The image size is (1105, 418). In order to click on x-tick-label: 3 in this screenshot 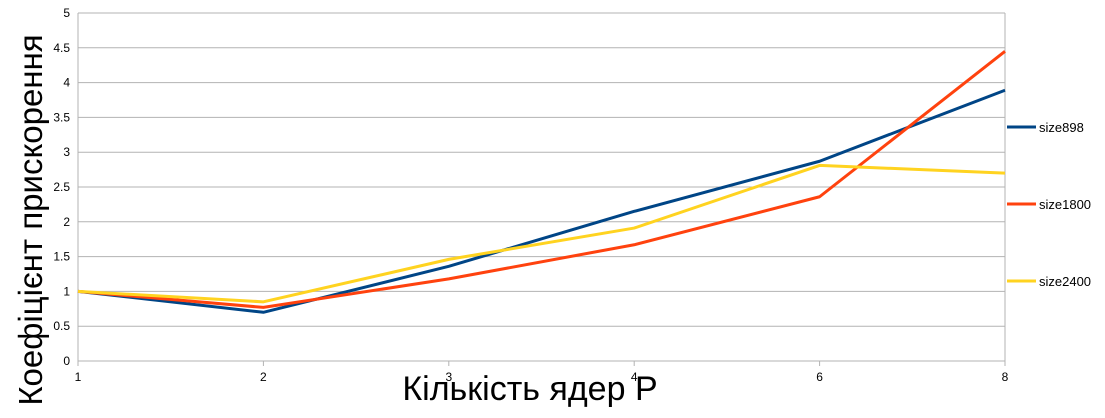, I will do `click(448, 377)`.